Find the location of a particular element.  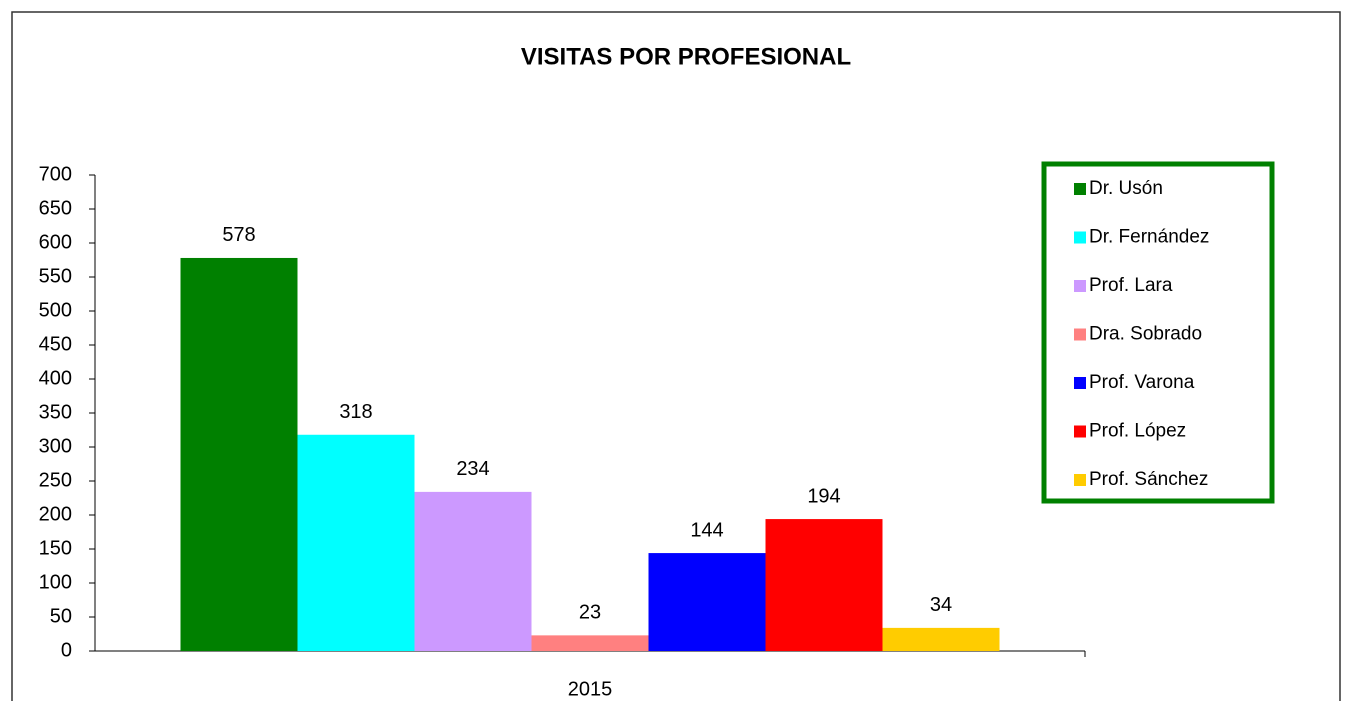

legend-label: Prof. Varona is located at coordinates (1142, 382).